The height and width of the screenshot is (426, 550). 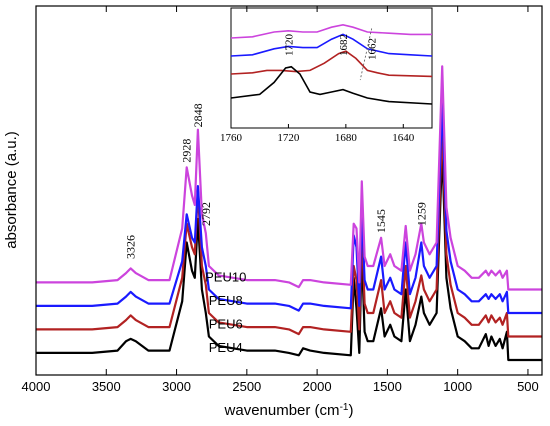 I want to click on x-tick-label-2000: 2000, so click(x=317, y=386).